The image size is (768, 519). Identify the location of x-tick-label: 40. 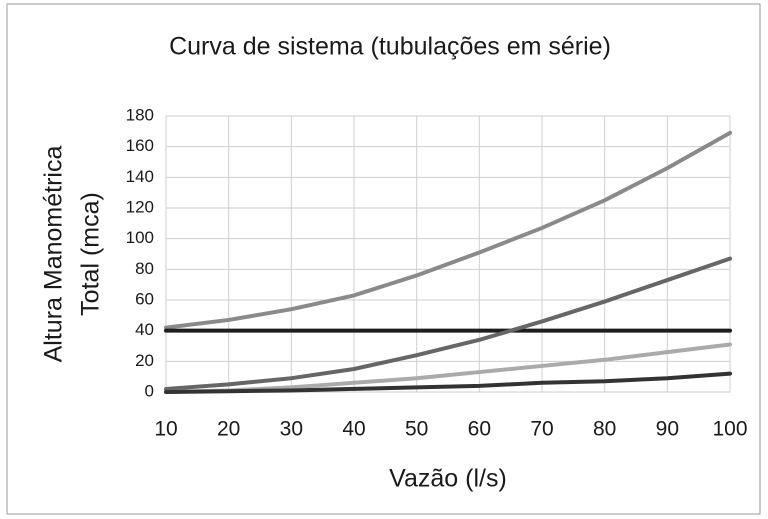
(353, 429).